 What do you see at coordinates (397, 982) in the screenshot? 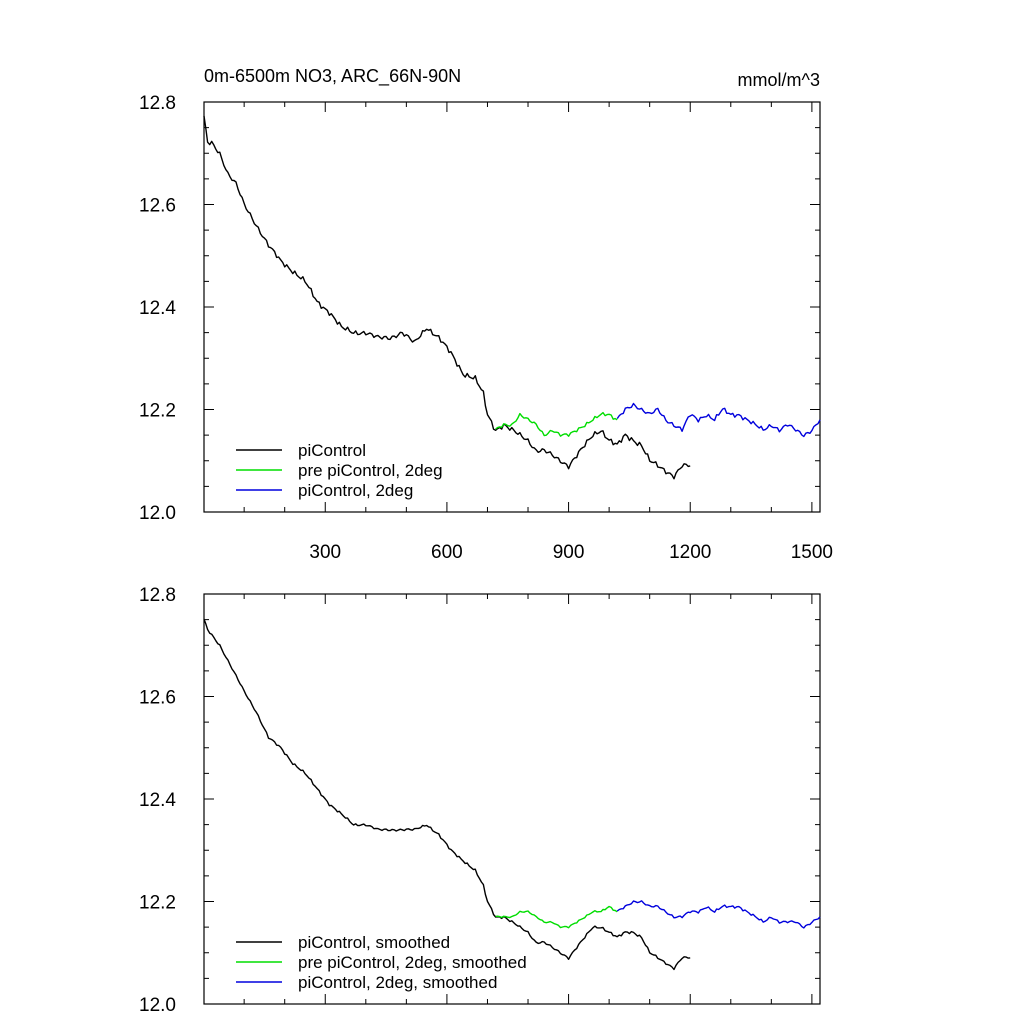
I see `legend-label: piControl, 2deg, smoothed` at bounding box center [397, 982].